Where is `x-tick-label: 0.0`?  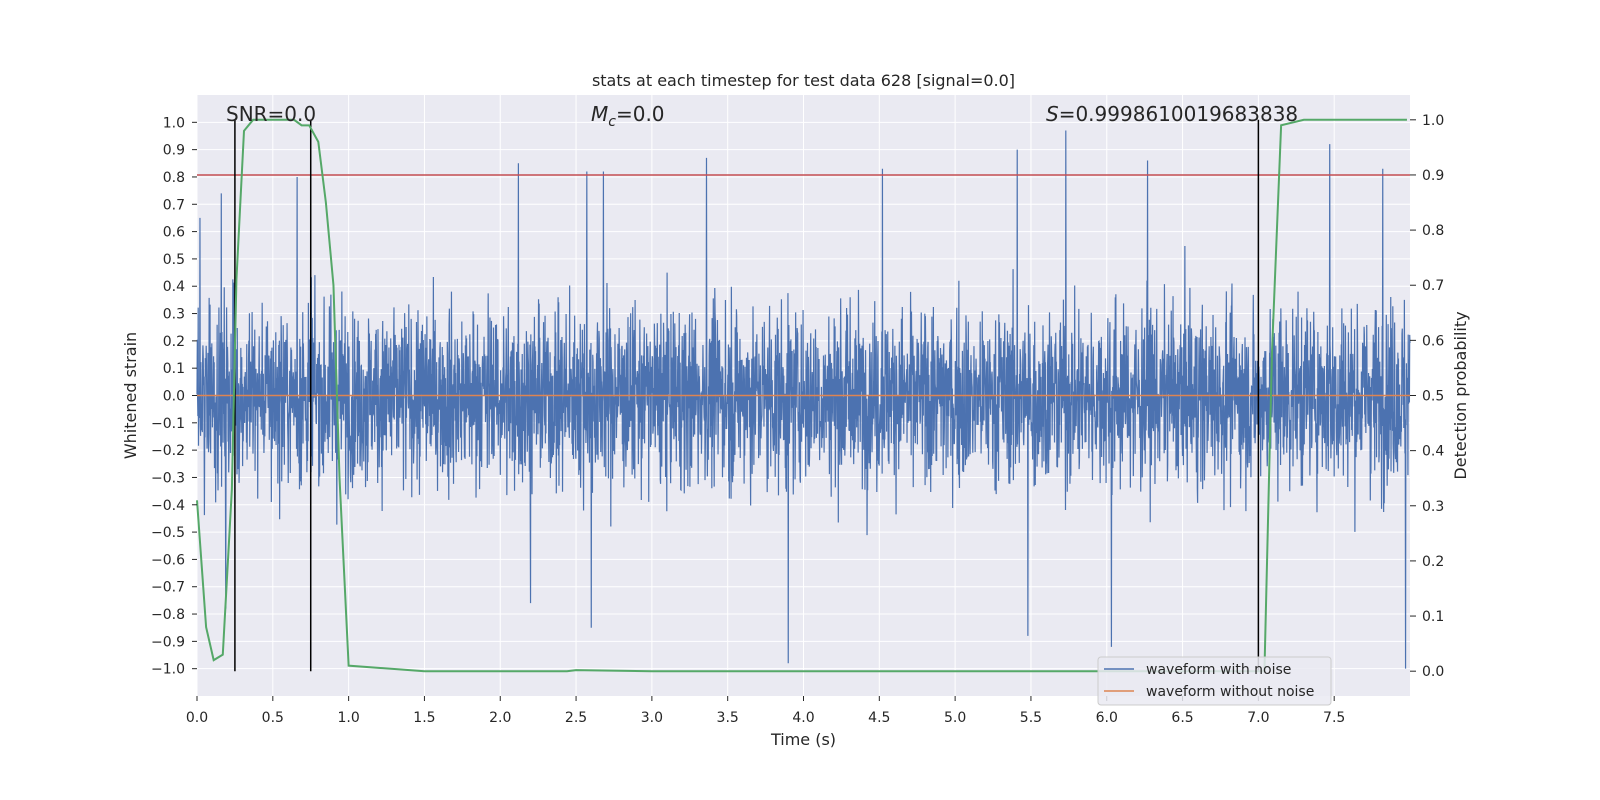 x-tick-label: 0.0 is located at coordinates (197, 718).